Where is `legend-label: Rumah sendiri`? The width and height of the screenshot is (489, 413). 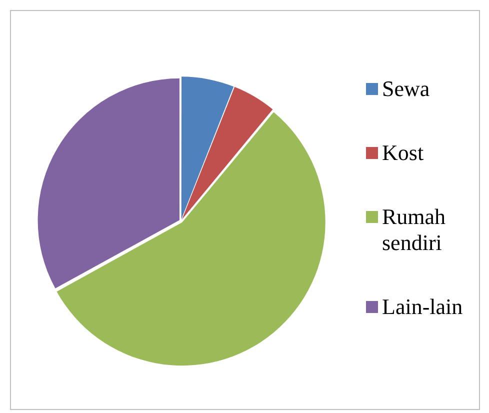
legend-label: Rumah sendiri is located at coordinates (414, 230).